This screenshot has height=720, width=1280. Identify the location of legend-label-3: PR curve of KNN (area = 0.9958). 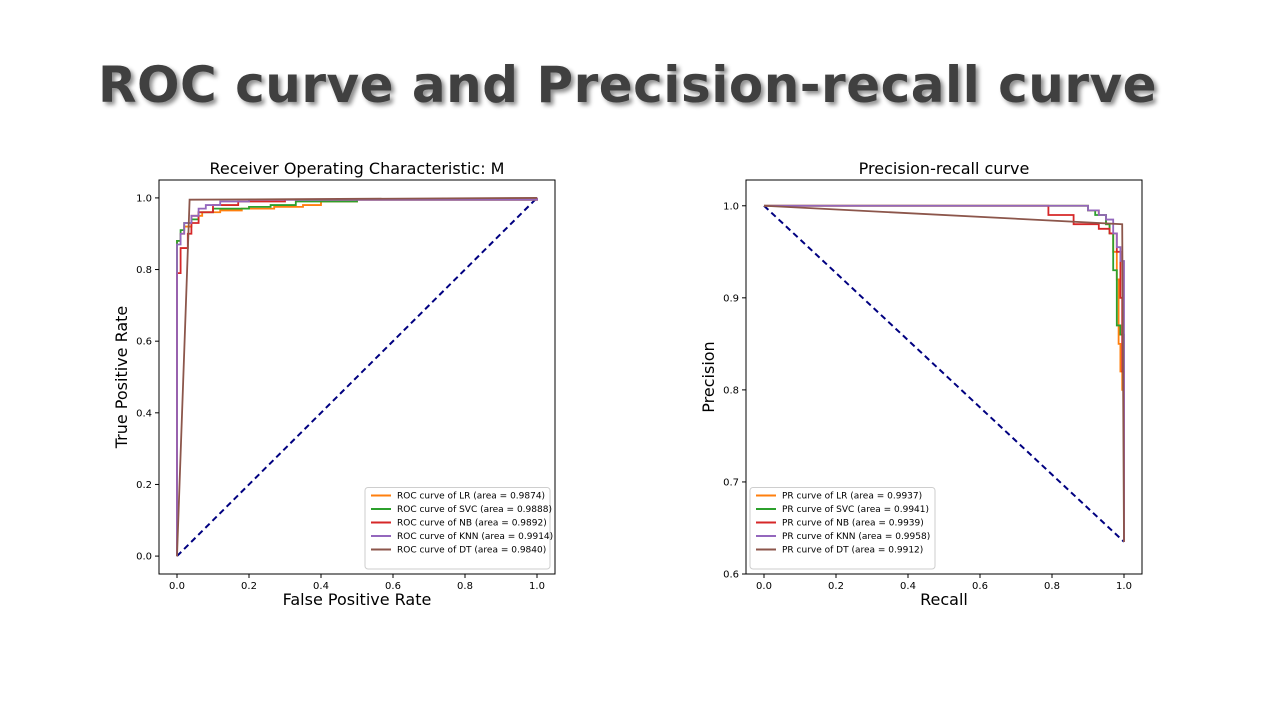
(856, 537).